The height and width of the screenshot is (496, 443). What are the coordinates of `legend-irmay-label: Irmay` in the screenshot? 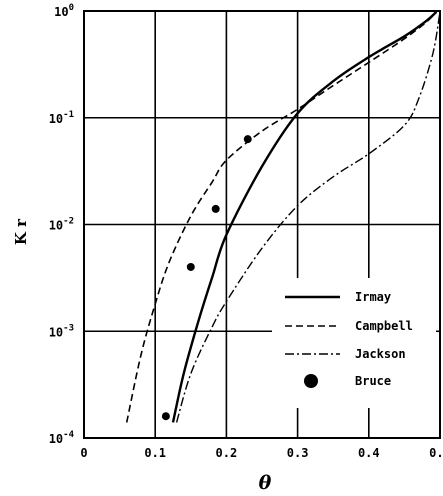 It's located at (373, 297).